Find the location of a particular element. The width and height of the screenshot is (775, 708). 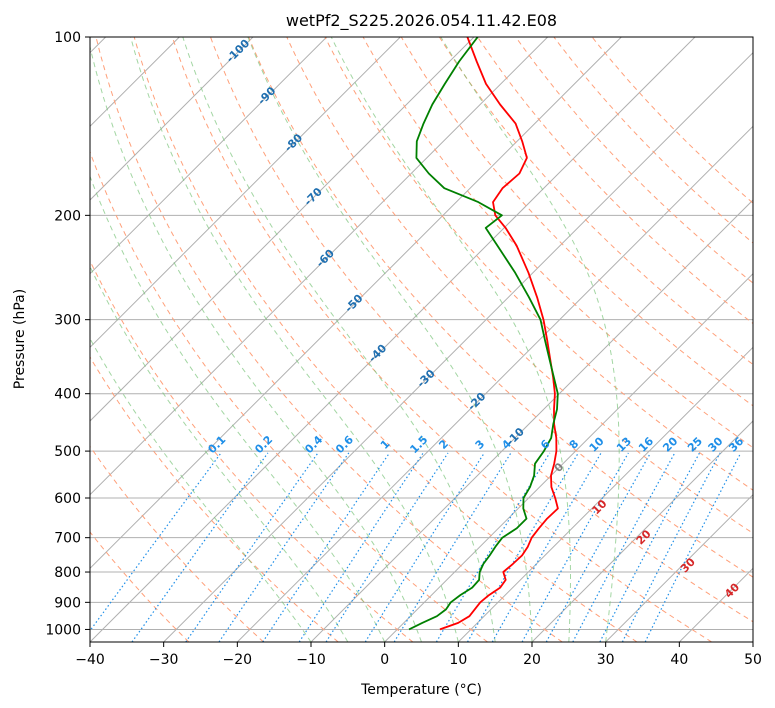

x-tick-label: −40 is located at coordinates (90, 660).